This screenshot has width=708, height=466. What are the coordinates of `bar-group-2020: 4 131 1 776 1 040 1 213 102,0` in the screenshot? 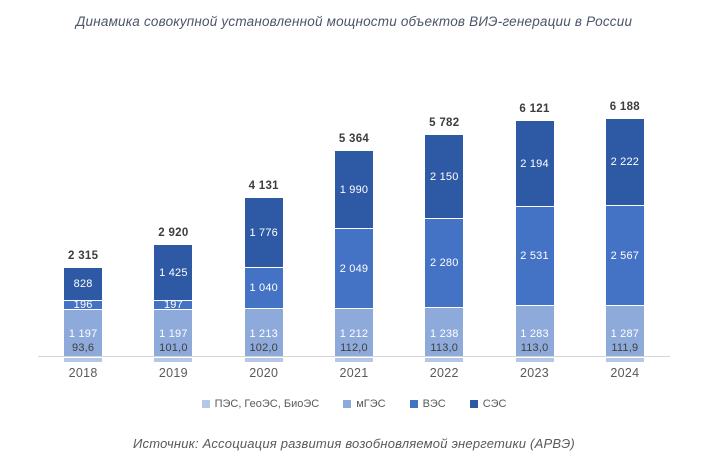 It's located at (264, 271).